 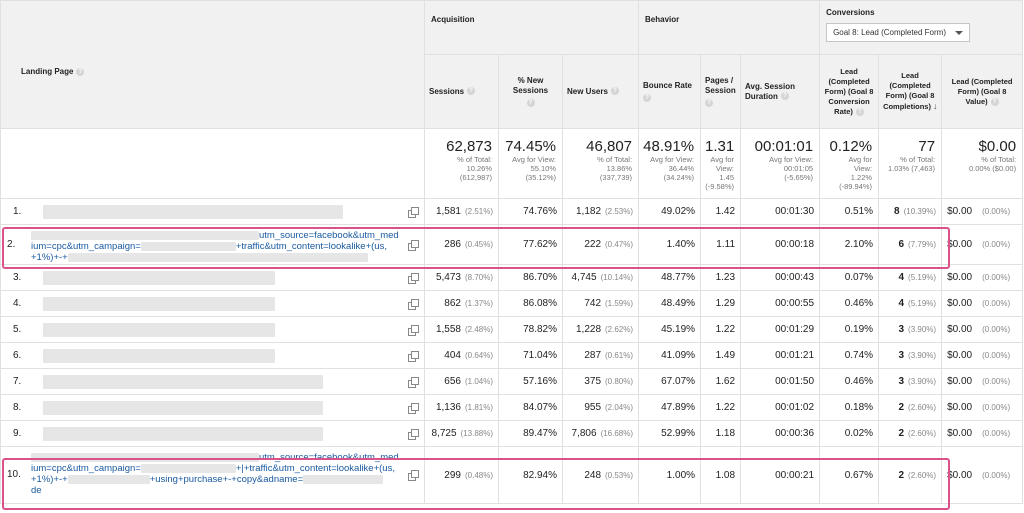 What do you see at coordinates (17, 408) in the screenshot?
I see `row-index: 8.` at bounding box center [17, 408].